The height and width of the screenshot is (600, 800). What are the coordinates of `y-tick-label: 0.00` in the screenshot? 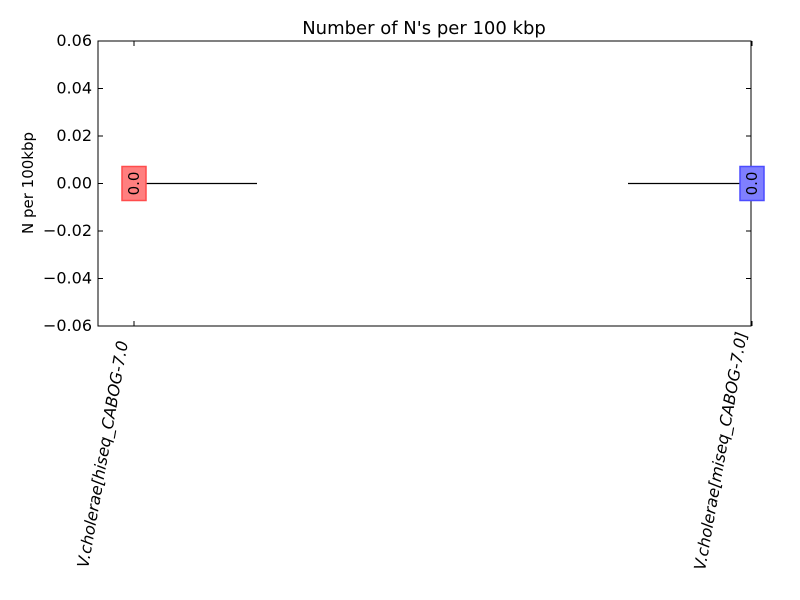 It's located at (74, 183).